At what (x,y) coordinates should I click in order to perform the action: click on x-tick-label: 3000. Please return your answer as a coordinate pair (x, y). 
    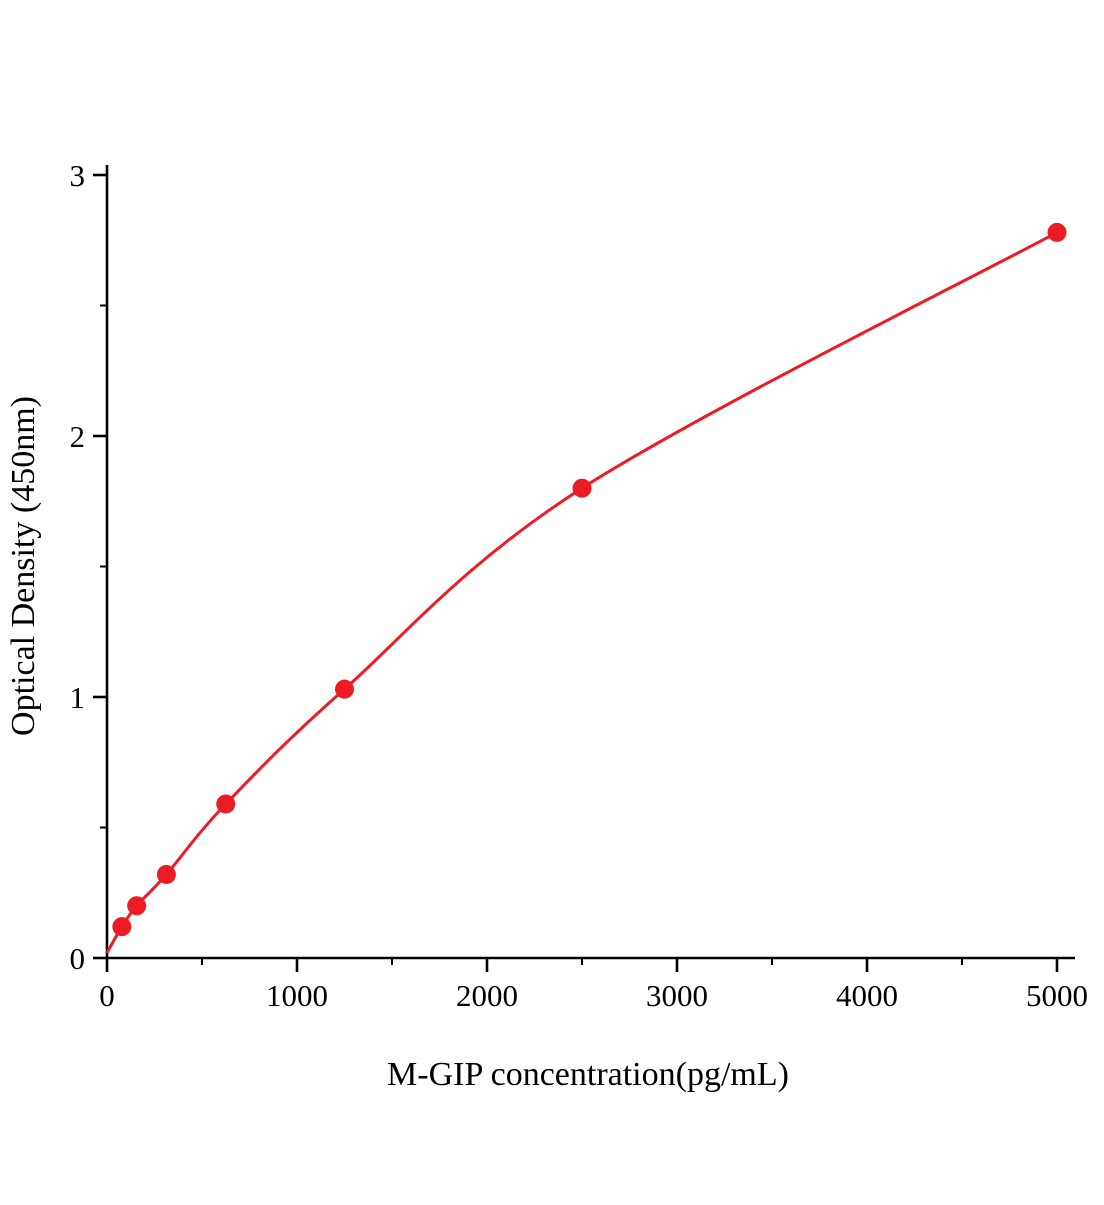
    Looking at the image, I should click on (677, 995).